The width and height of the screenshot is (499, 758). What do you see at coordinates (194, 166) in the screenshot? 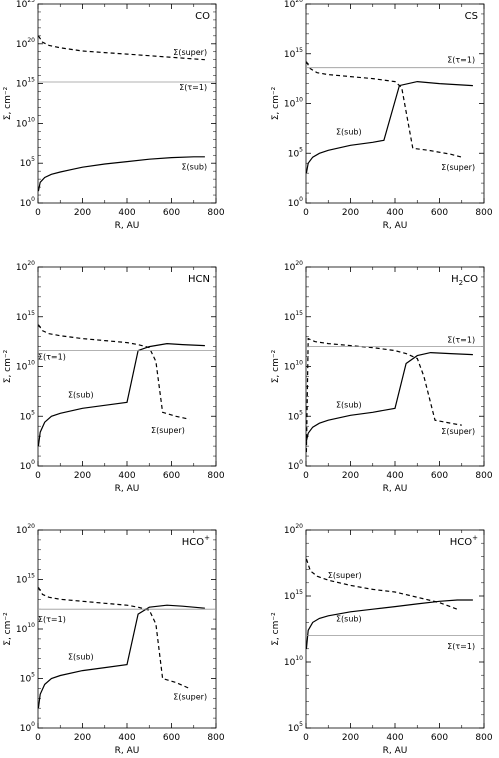
I see `series-annotation: Σ(sub)` at bounding box center [194, 166].